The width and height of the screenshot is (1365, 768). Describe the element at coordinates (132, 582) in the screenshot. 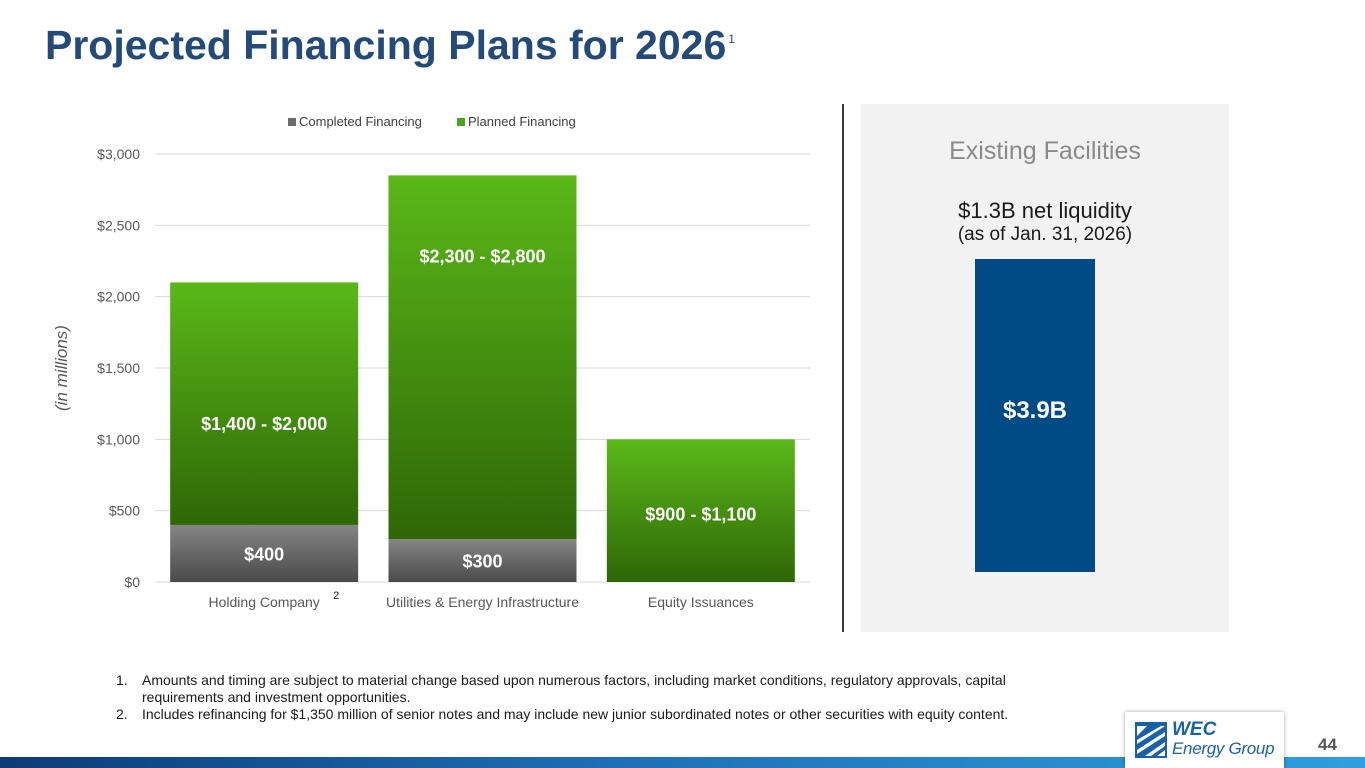

I see `y-tick-label: $0` at that location.